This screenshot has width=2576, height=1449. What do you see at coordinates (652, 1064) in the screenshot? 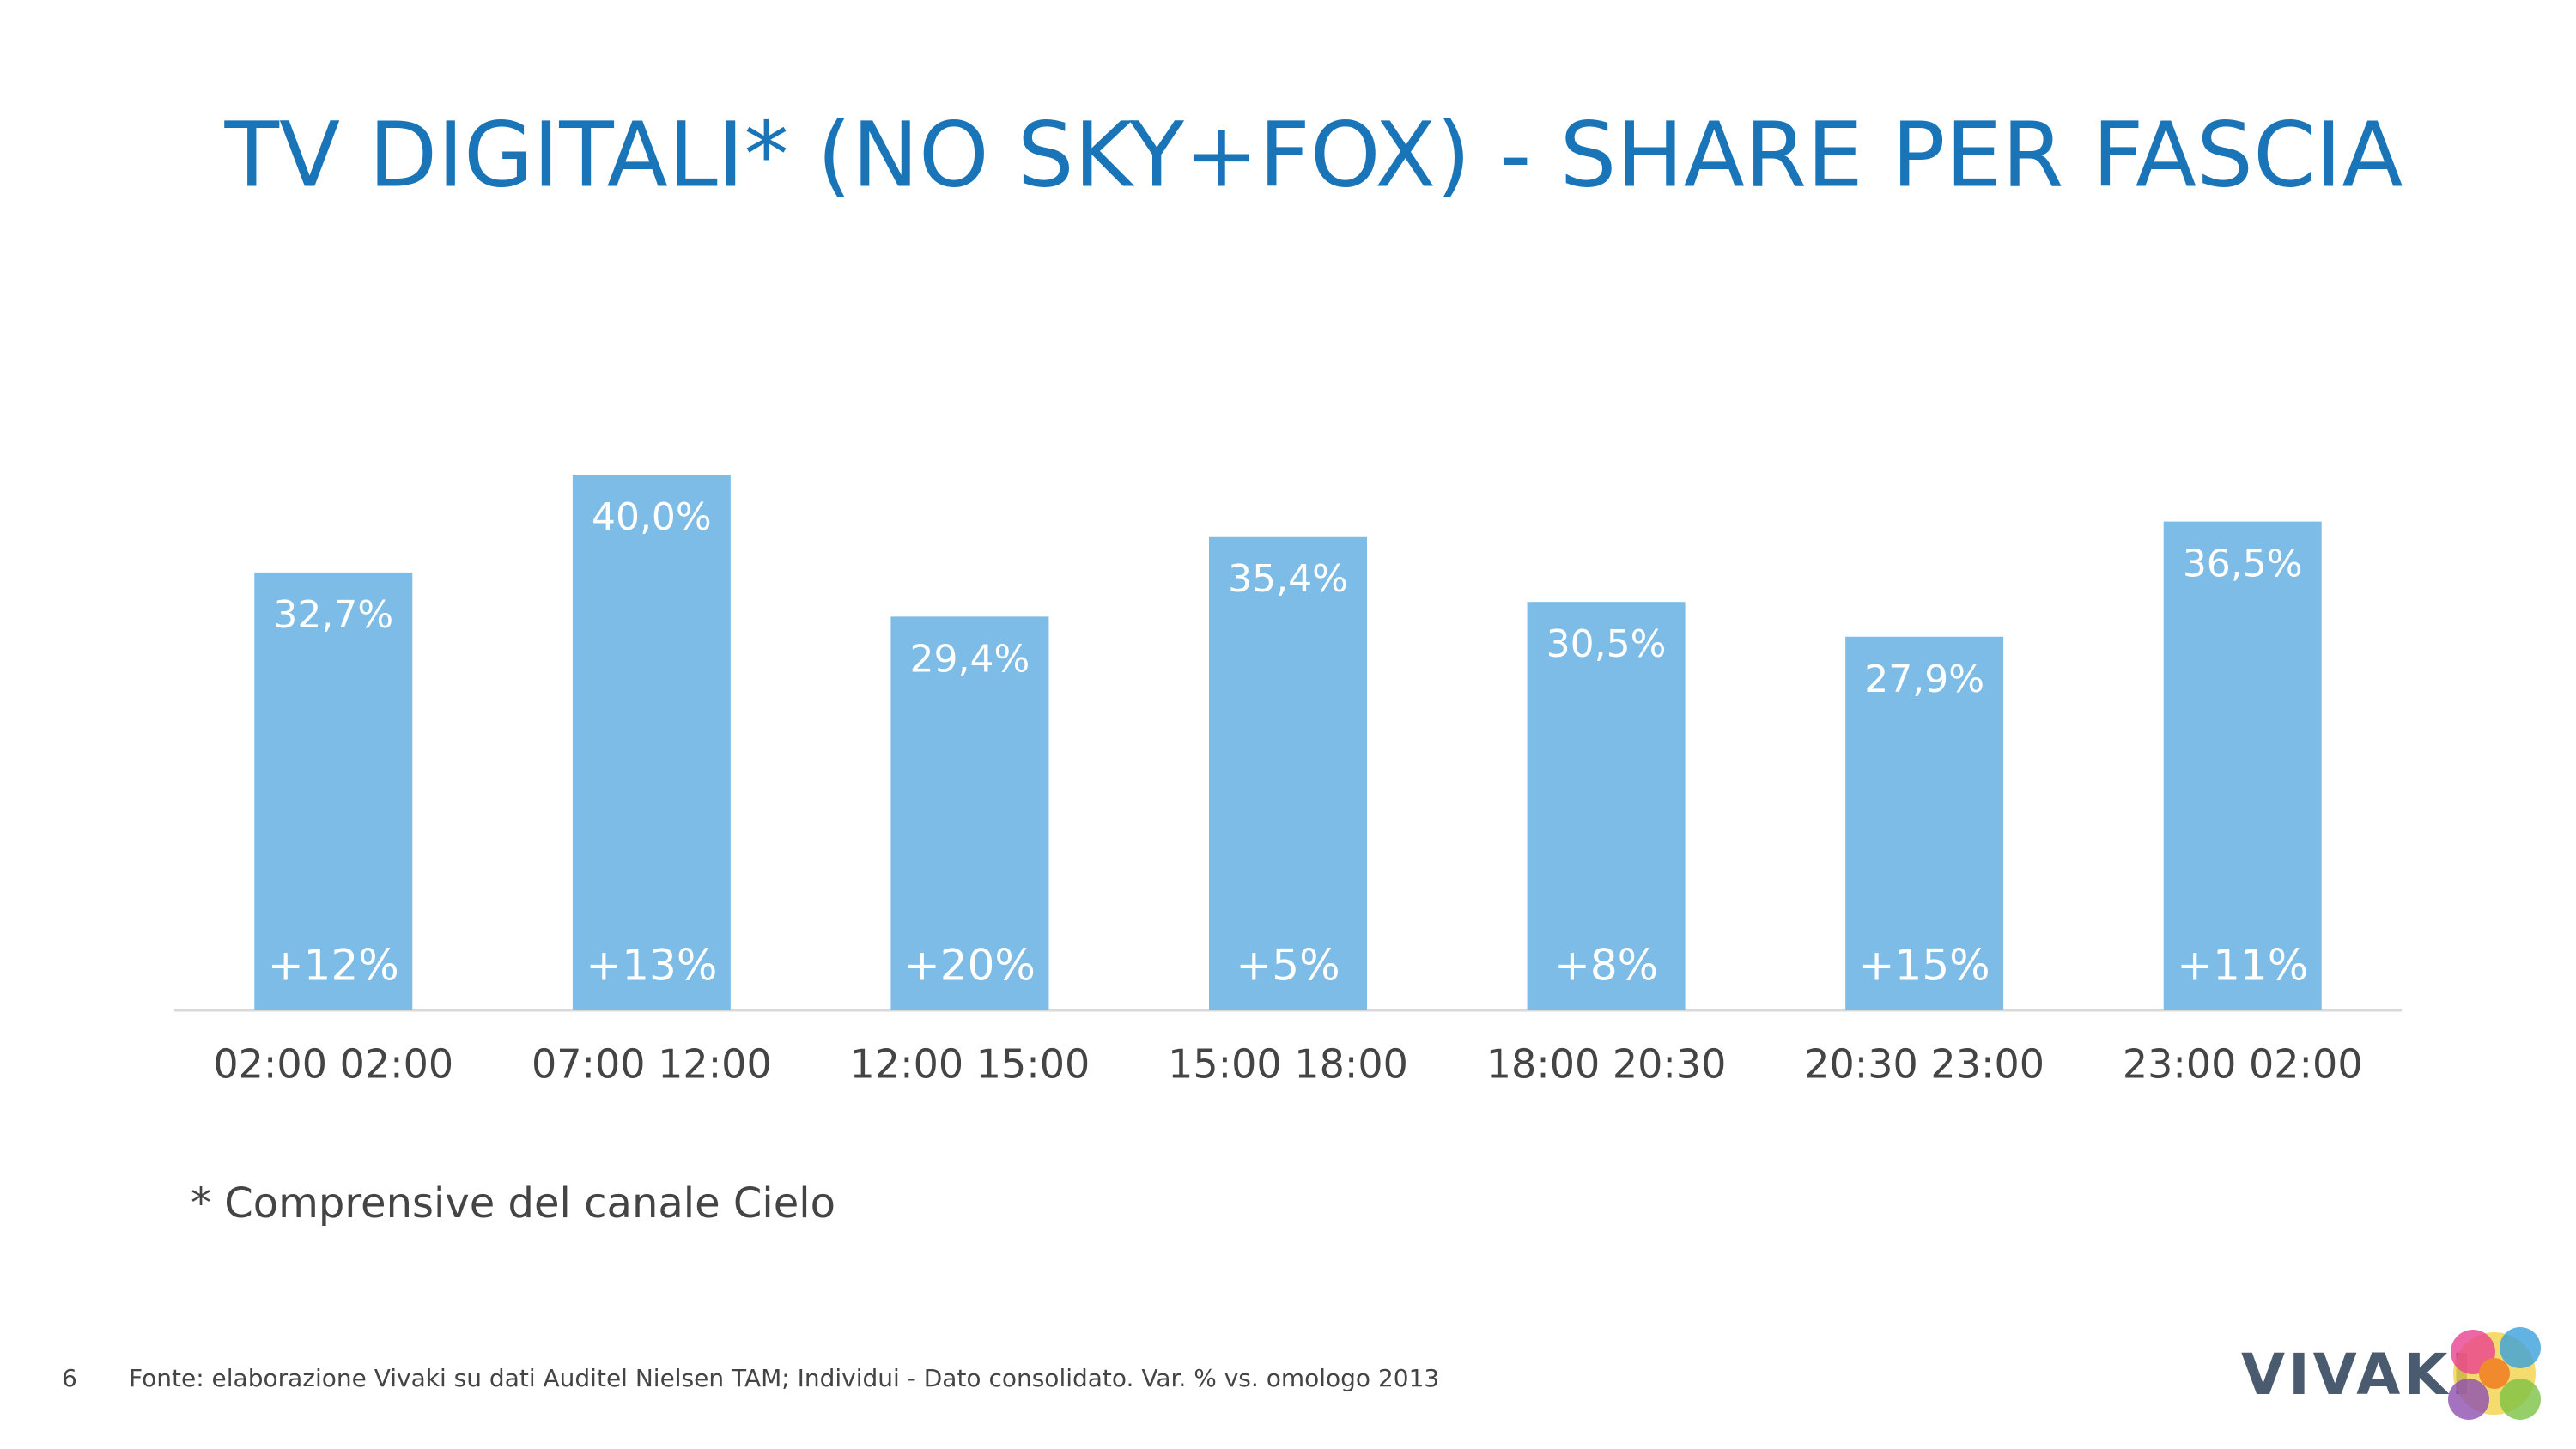
I see `x-tick-label: 07:00 12:00` at bounding box center [652, 1064].